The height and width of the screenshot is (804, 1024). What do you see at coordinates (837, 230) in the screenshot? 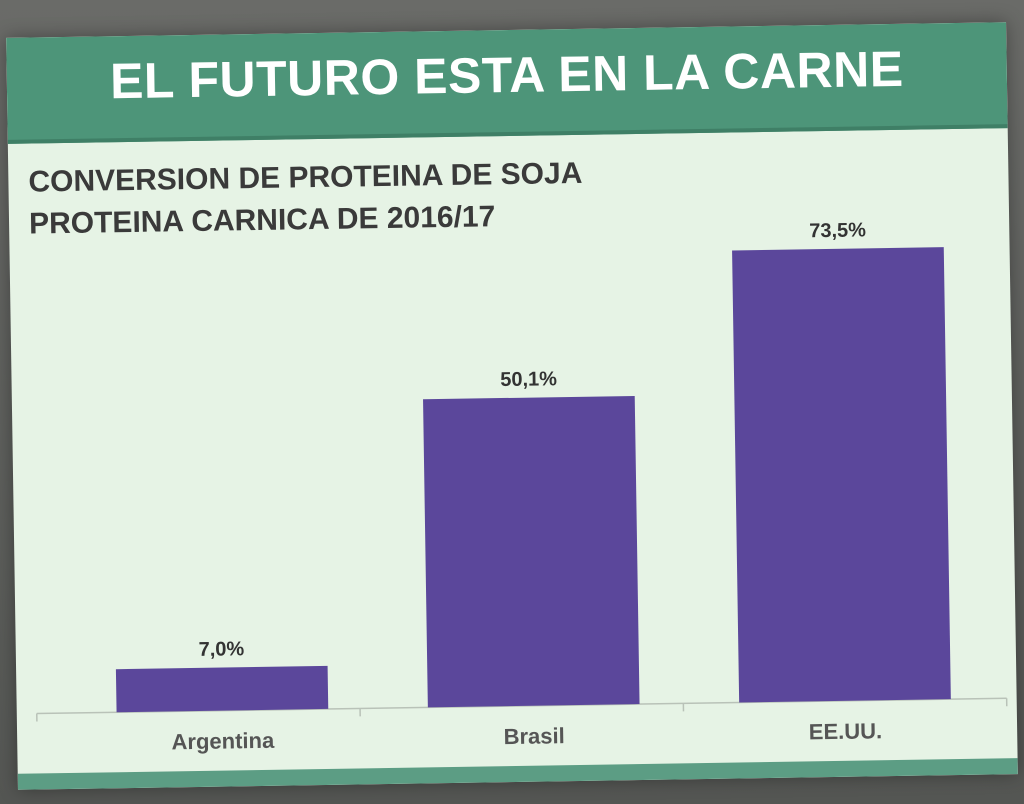
I see `value-label: 73,5%` at bounding box center [837, 230].